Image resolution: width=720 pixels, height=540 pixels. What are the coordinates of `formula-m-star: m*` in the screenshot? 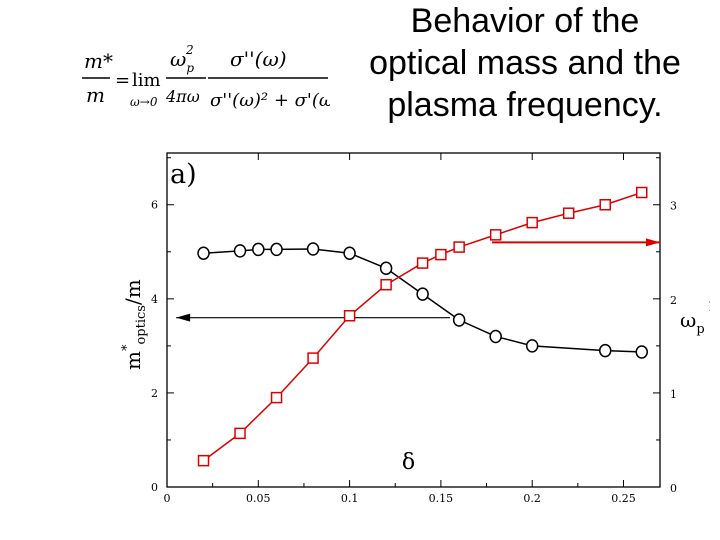 It's located at (98, 61).